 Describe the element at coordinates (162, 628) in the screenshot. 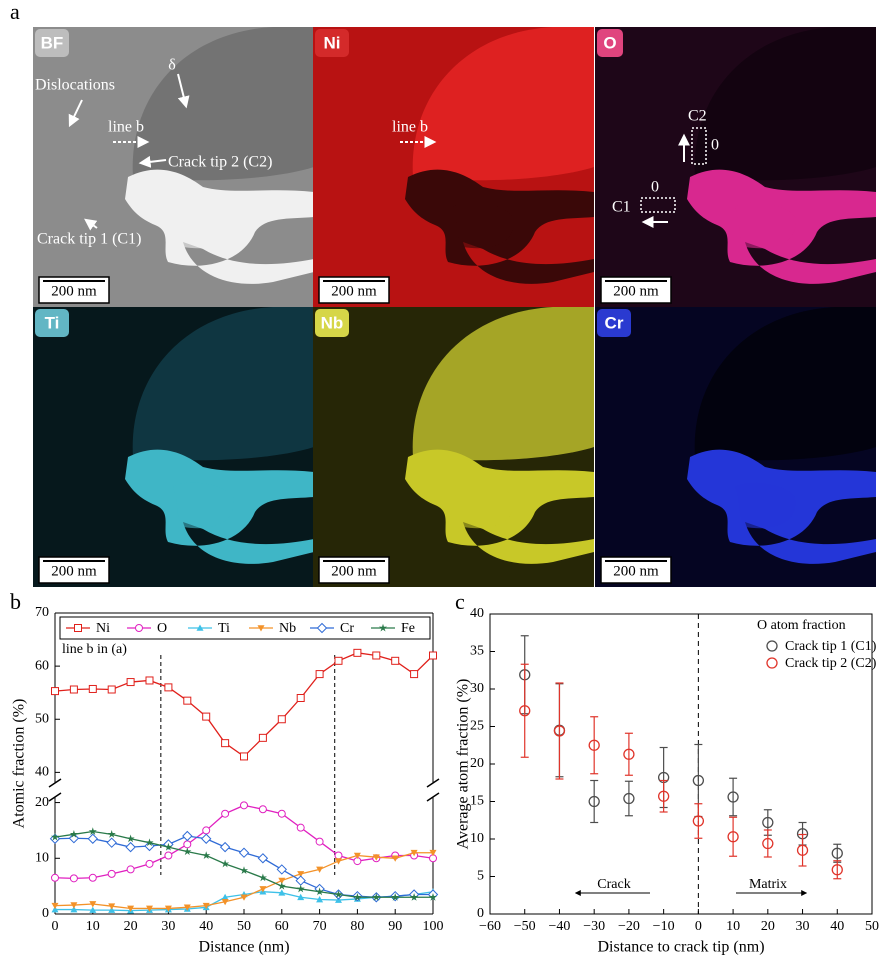

I see `legend-label: O` at that location.